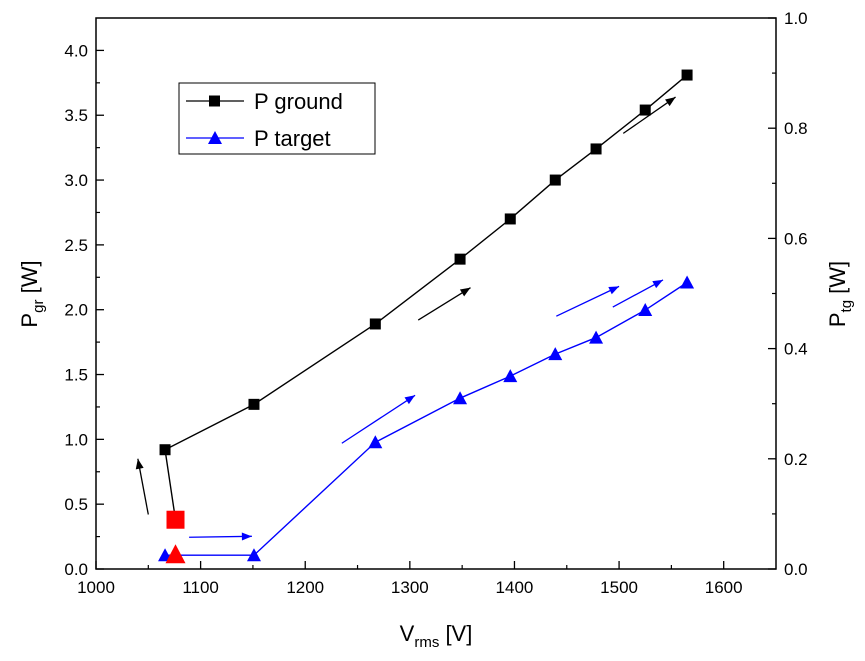 The image size is (865, 661). I want to click on y-left-axis-title-sub: gr, so click(38, 306).